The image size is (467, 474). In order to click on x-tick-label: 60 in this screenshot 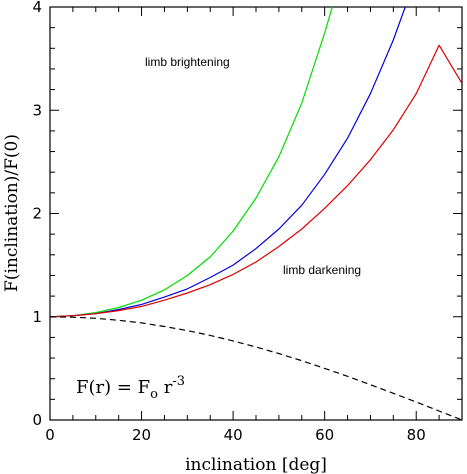, I will do `click(324, 435)`.